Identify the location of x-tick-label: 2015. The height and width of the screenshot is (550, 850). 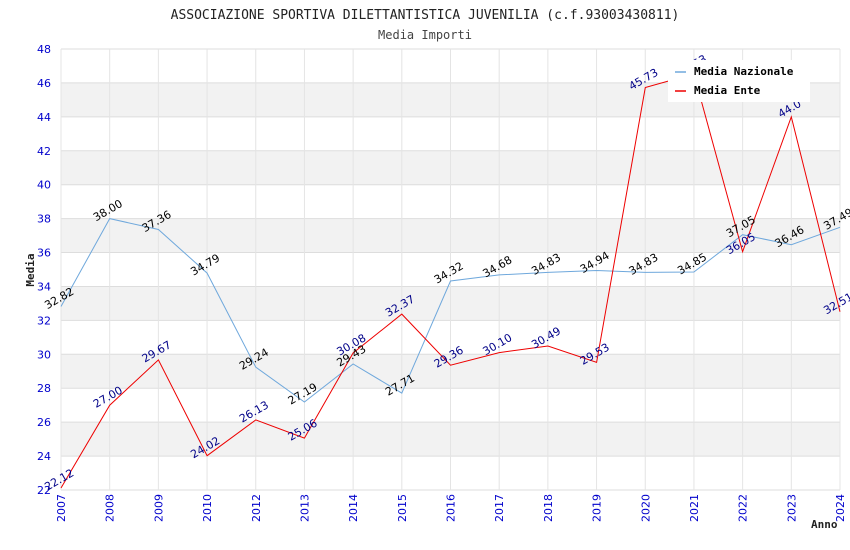
(402, 508).